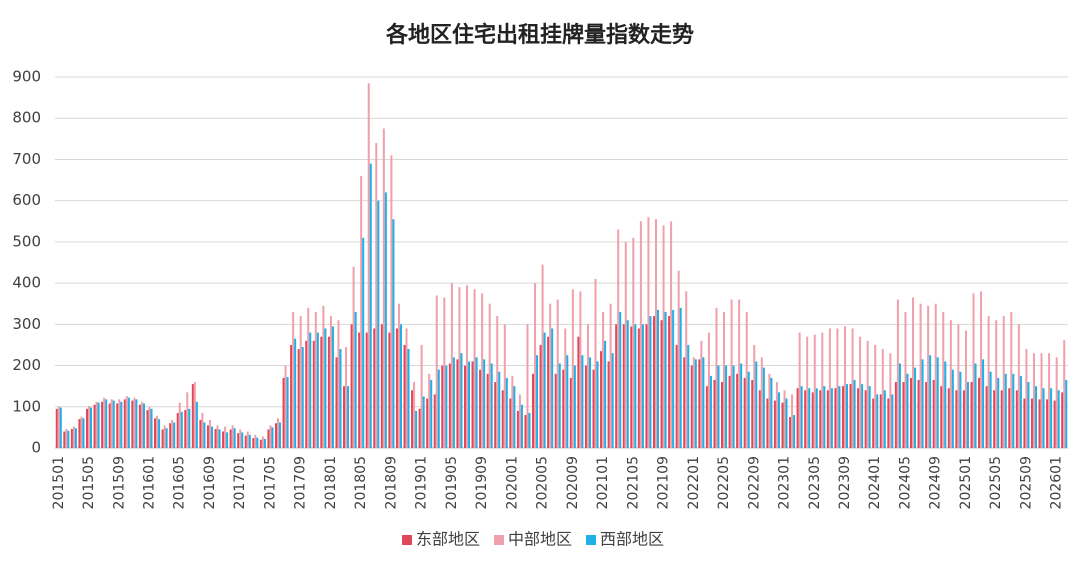 This screenshot has height=572, width=1080. I want to click on x-tick-label: 201701, so click(240, 482).